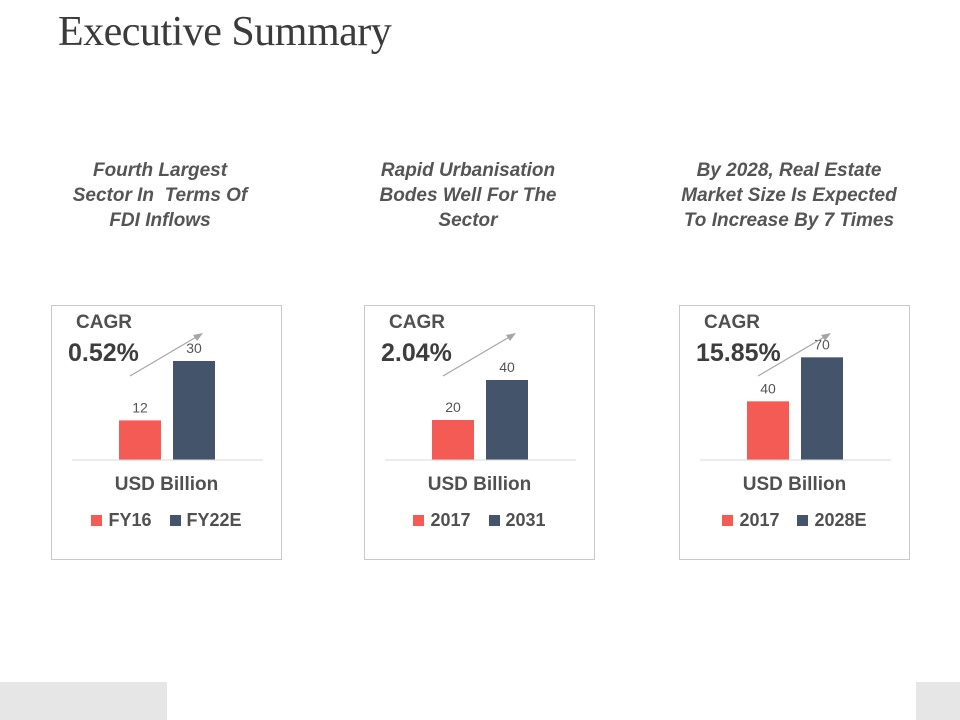 The image size is (960, 720). Describe the element at coordinates (468, 220) in the screenshot. I see `caption-line: Sector` at that location.